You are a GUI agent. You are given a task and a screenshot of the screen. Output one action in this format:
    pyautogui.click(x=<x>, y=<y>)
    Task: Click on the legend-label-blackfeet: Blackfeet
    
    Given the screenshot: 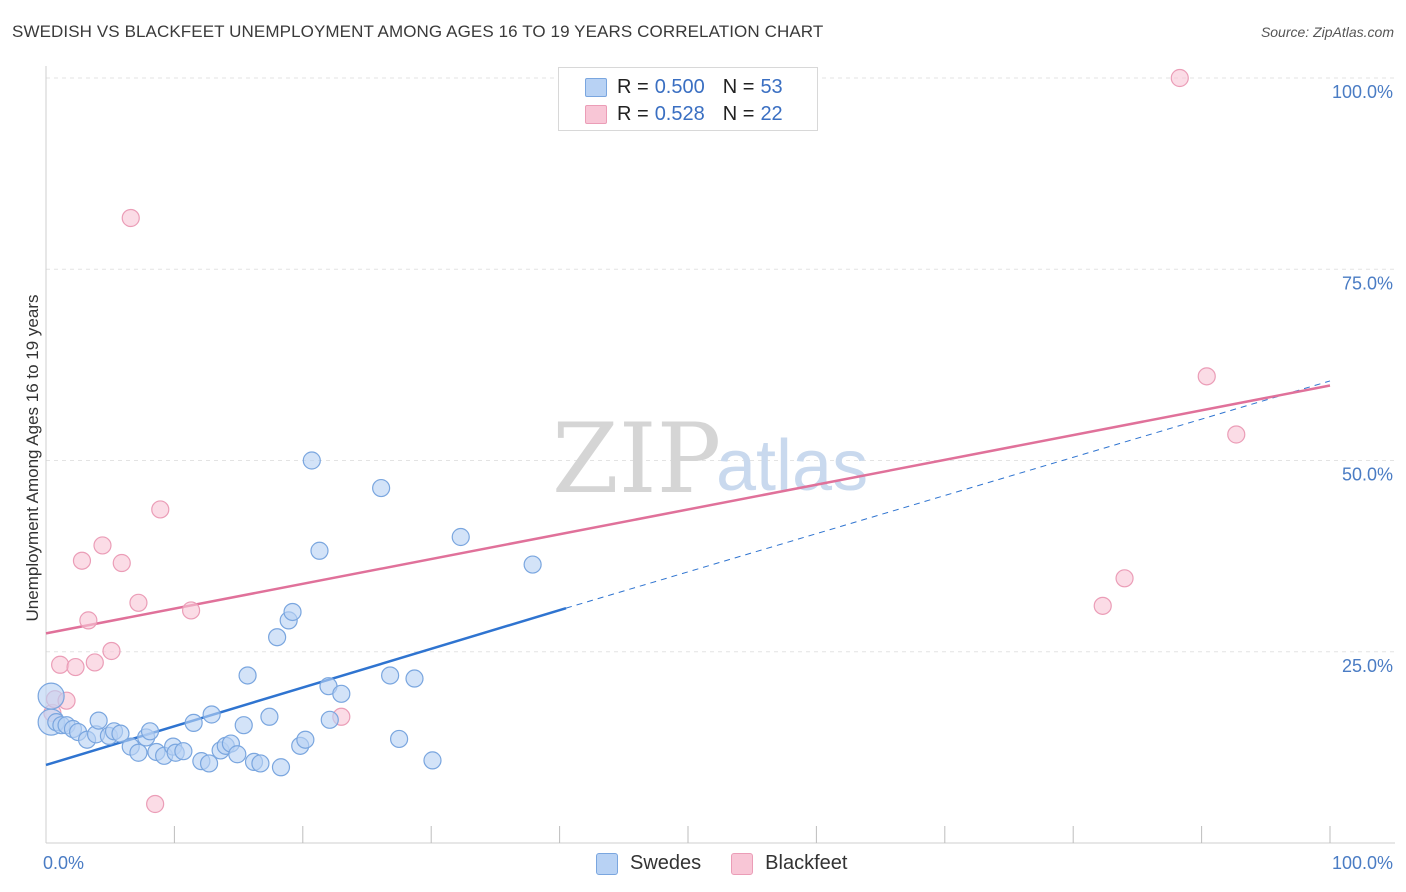 What is the action you would take?
    pyautogui.click(x=806, y=863)
    